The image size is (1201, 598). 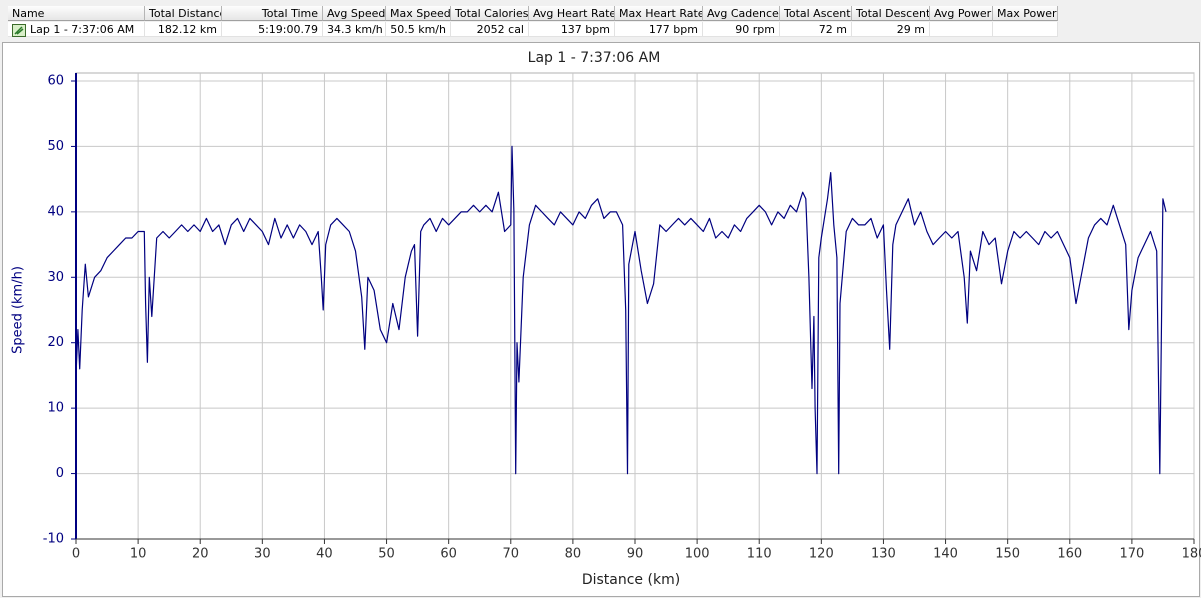 What do you see at coordinates (490, 29) in the screenshot?
I see `table-cell: 2052 cal` at bounding box center [490, 29].